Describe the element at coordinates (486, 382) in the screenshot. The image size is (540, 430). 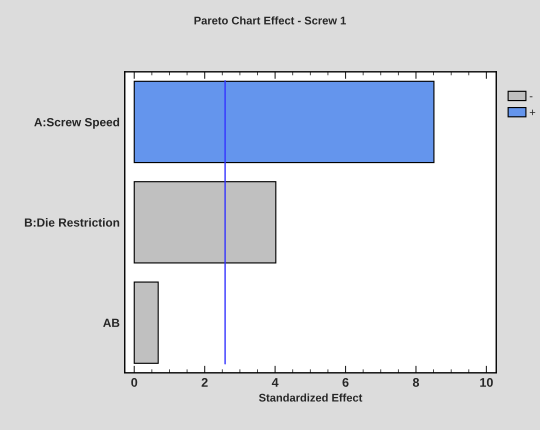
I see `x-tick-label: 10` at that location.